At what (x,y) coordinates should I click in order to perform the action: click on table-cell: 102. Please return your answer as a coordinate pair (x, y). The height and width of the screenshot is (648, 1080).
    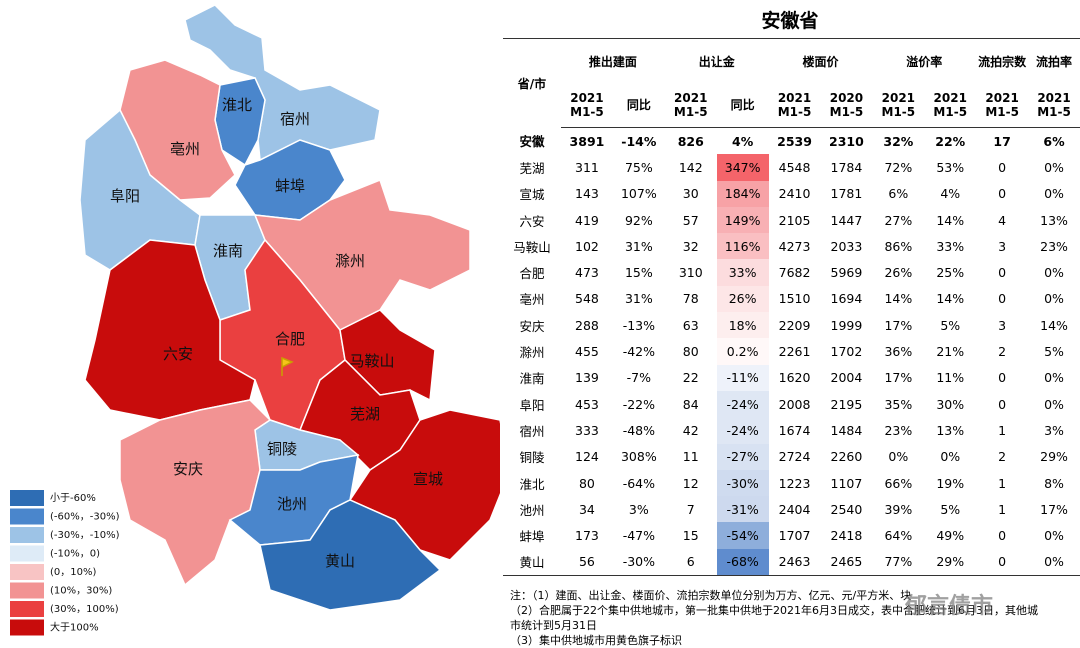
    Looking at the image, I should click on (587, 246).